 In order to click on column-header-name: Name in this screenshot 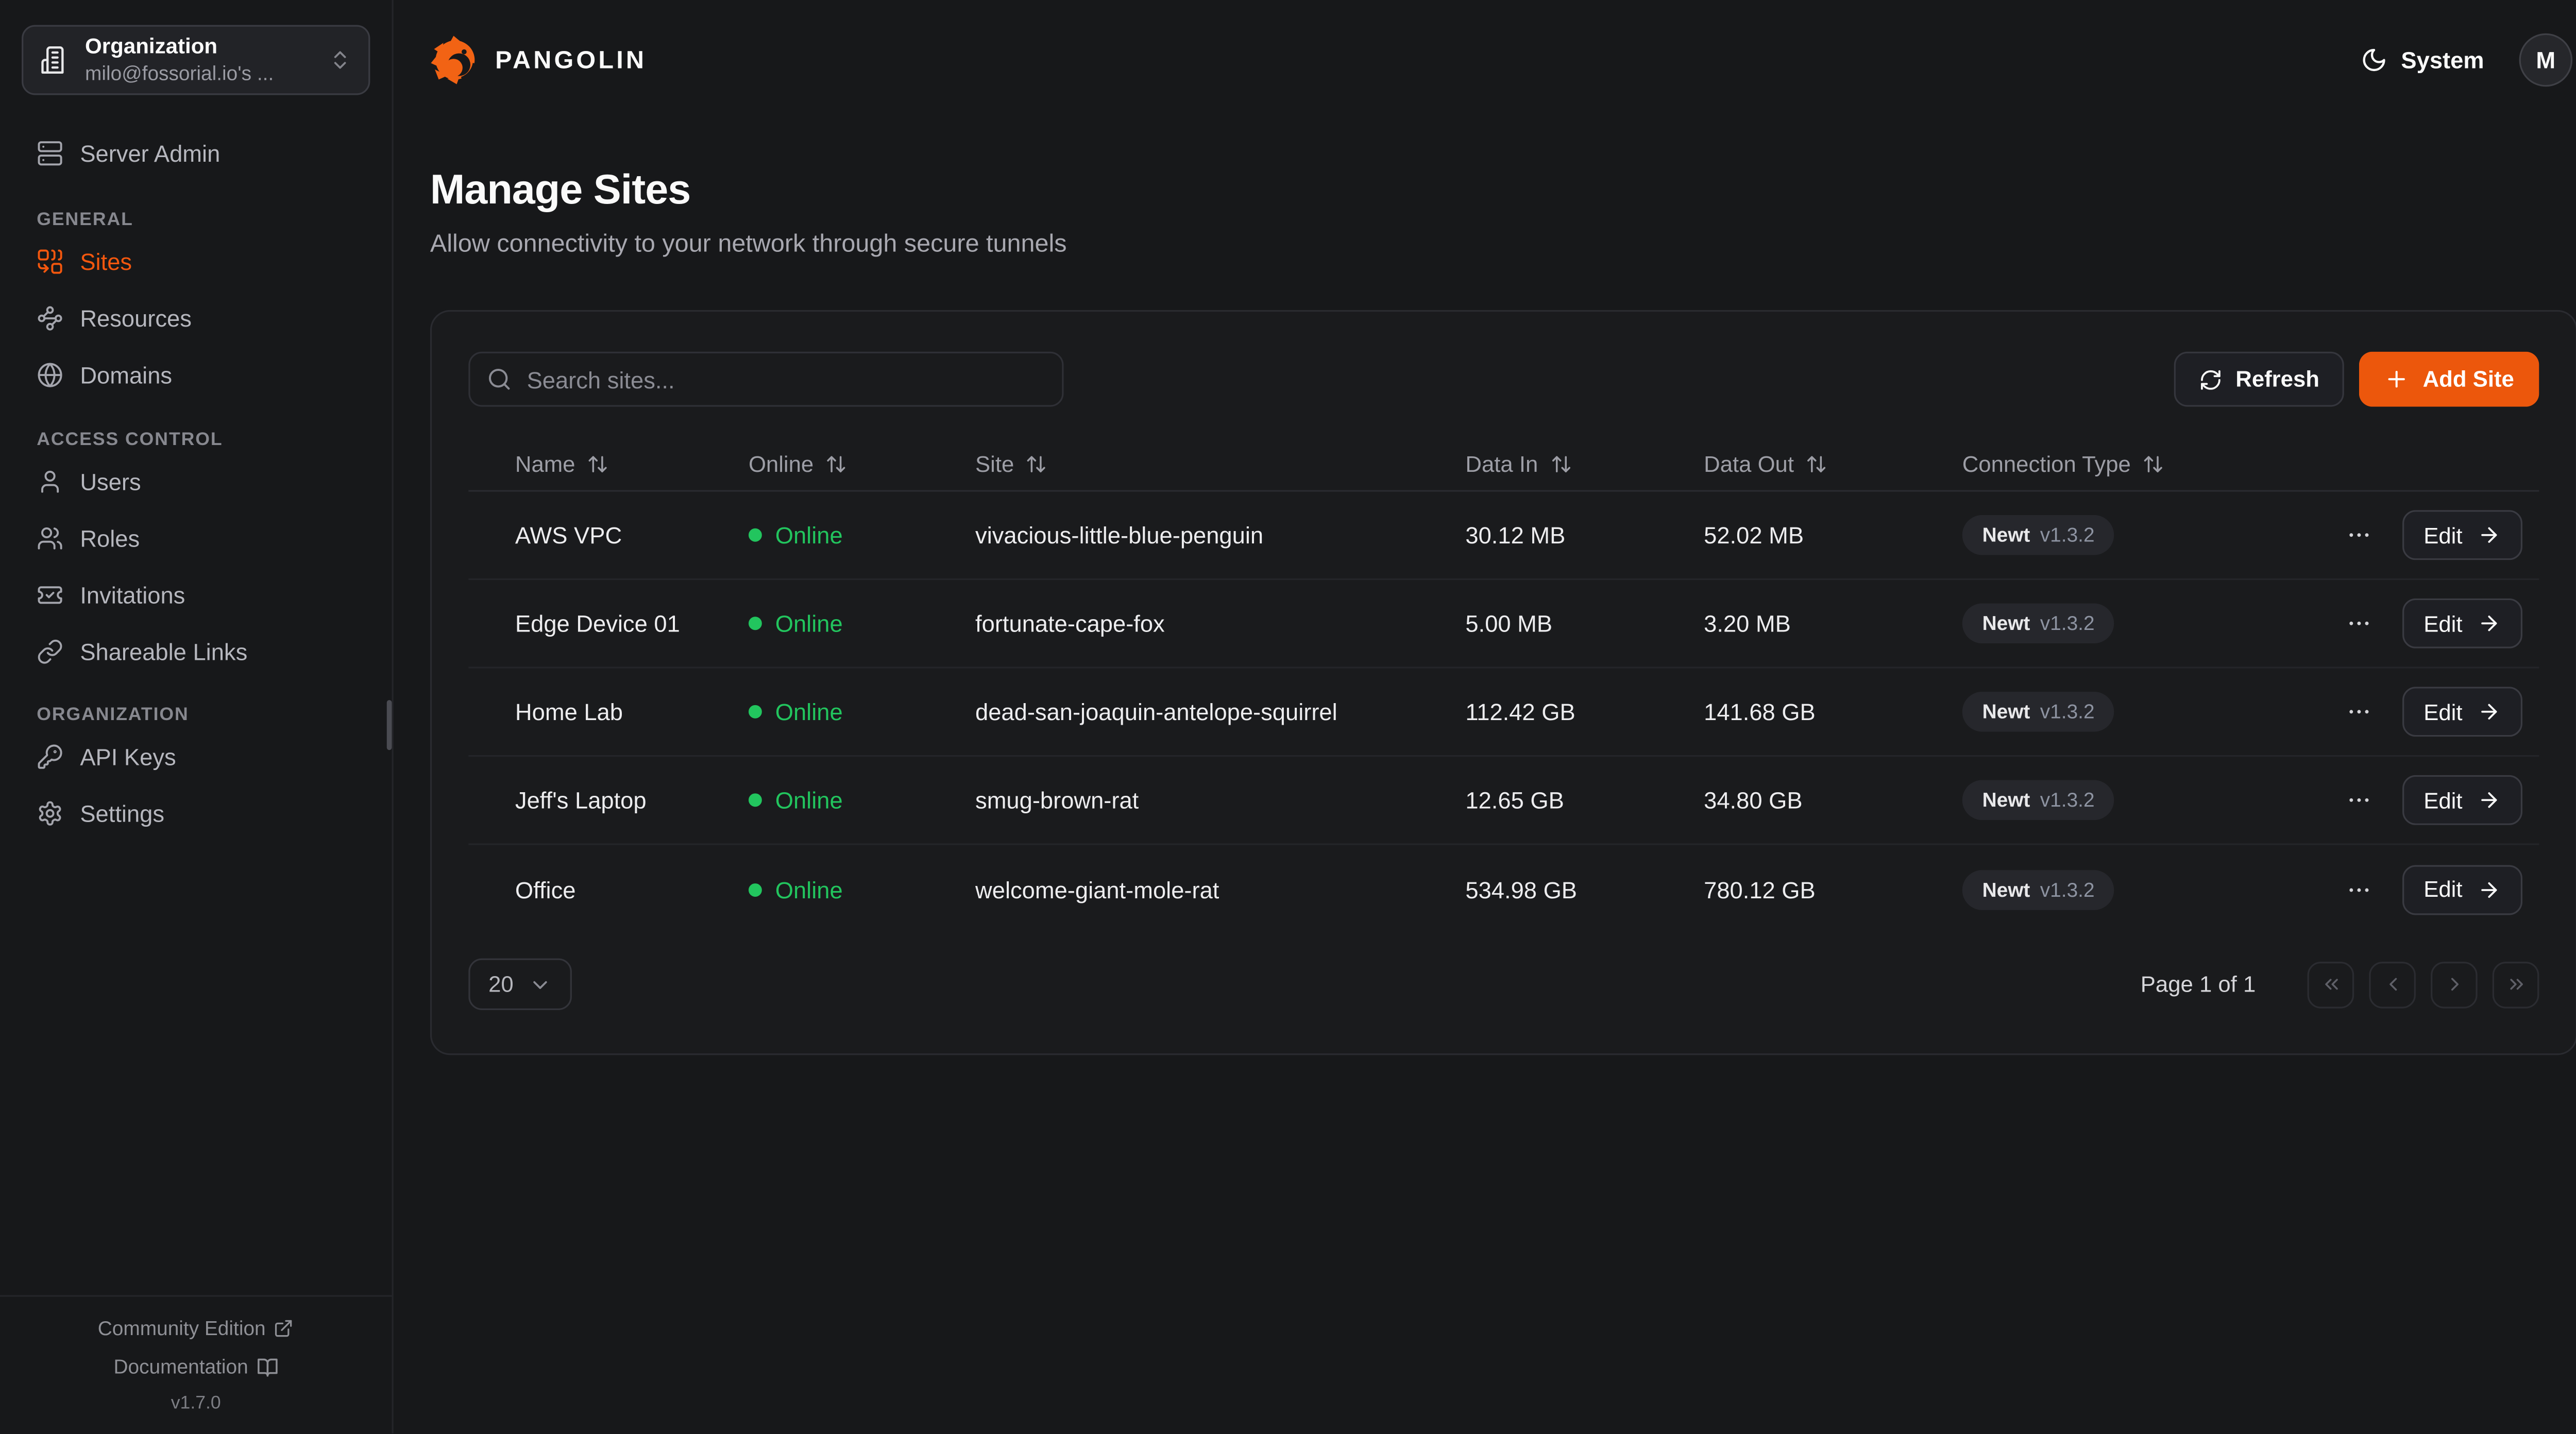, I will do `click(632, 464)`.